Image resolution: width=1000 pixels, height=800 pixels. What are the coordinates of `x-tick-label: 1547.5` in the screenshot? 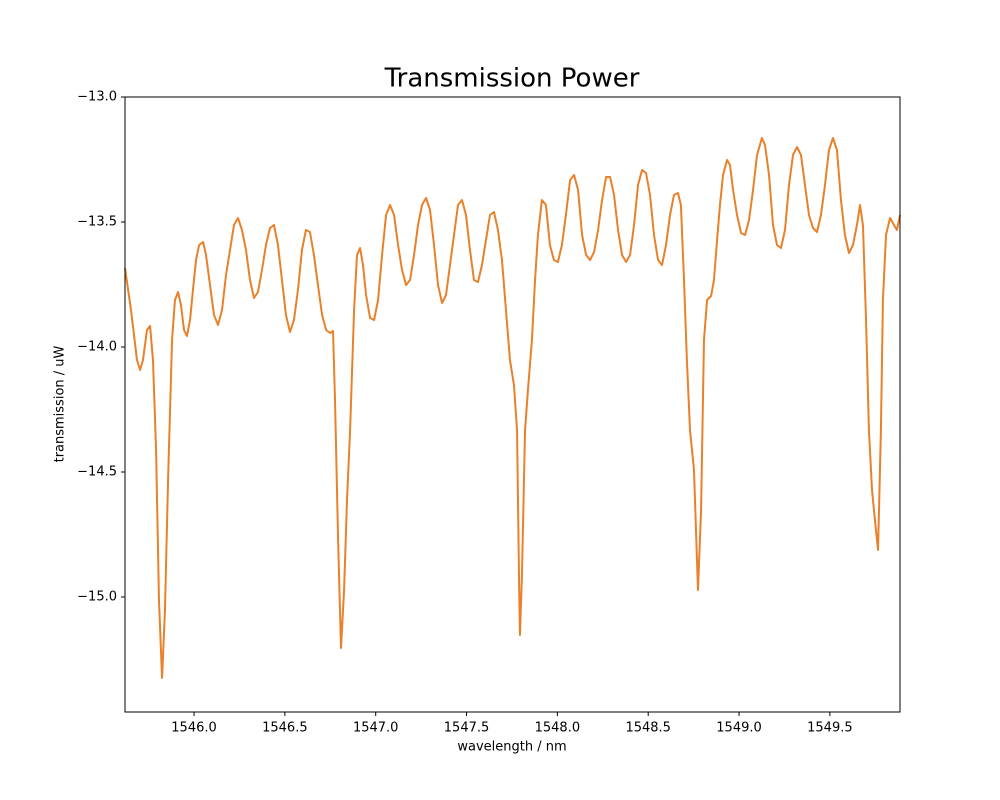 It's located at (467, 728).